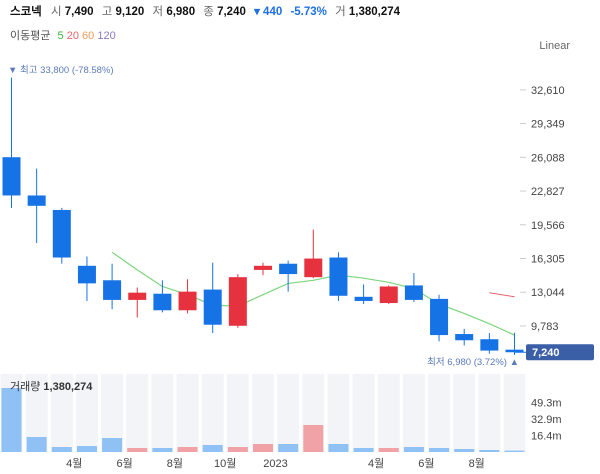  Describe the element at coordinates (548, 91) in the screenshot. I see `price-tick-label: 32,610` at that location.